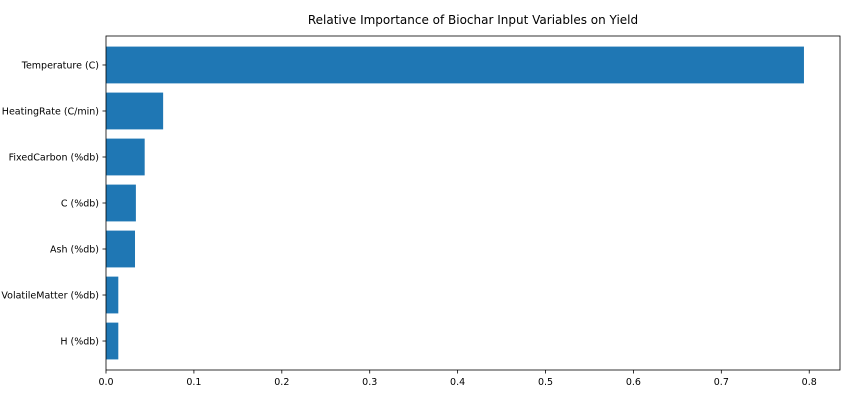 The height and width of the screenshot is (400, 850). Describe the element at coordinates (369, 382) in the screenshot. I see `x-tick-label-3: 0.3` at that location.